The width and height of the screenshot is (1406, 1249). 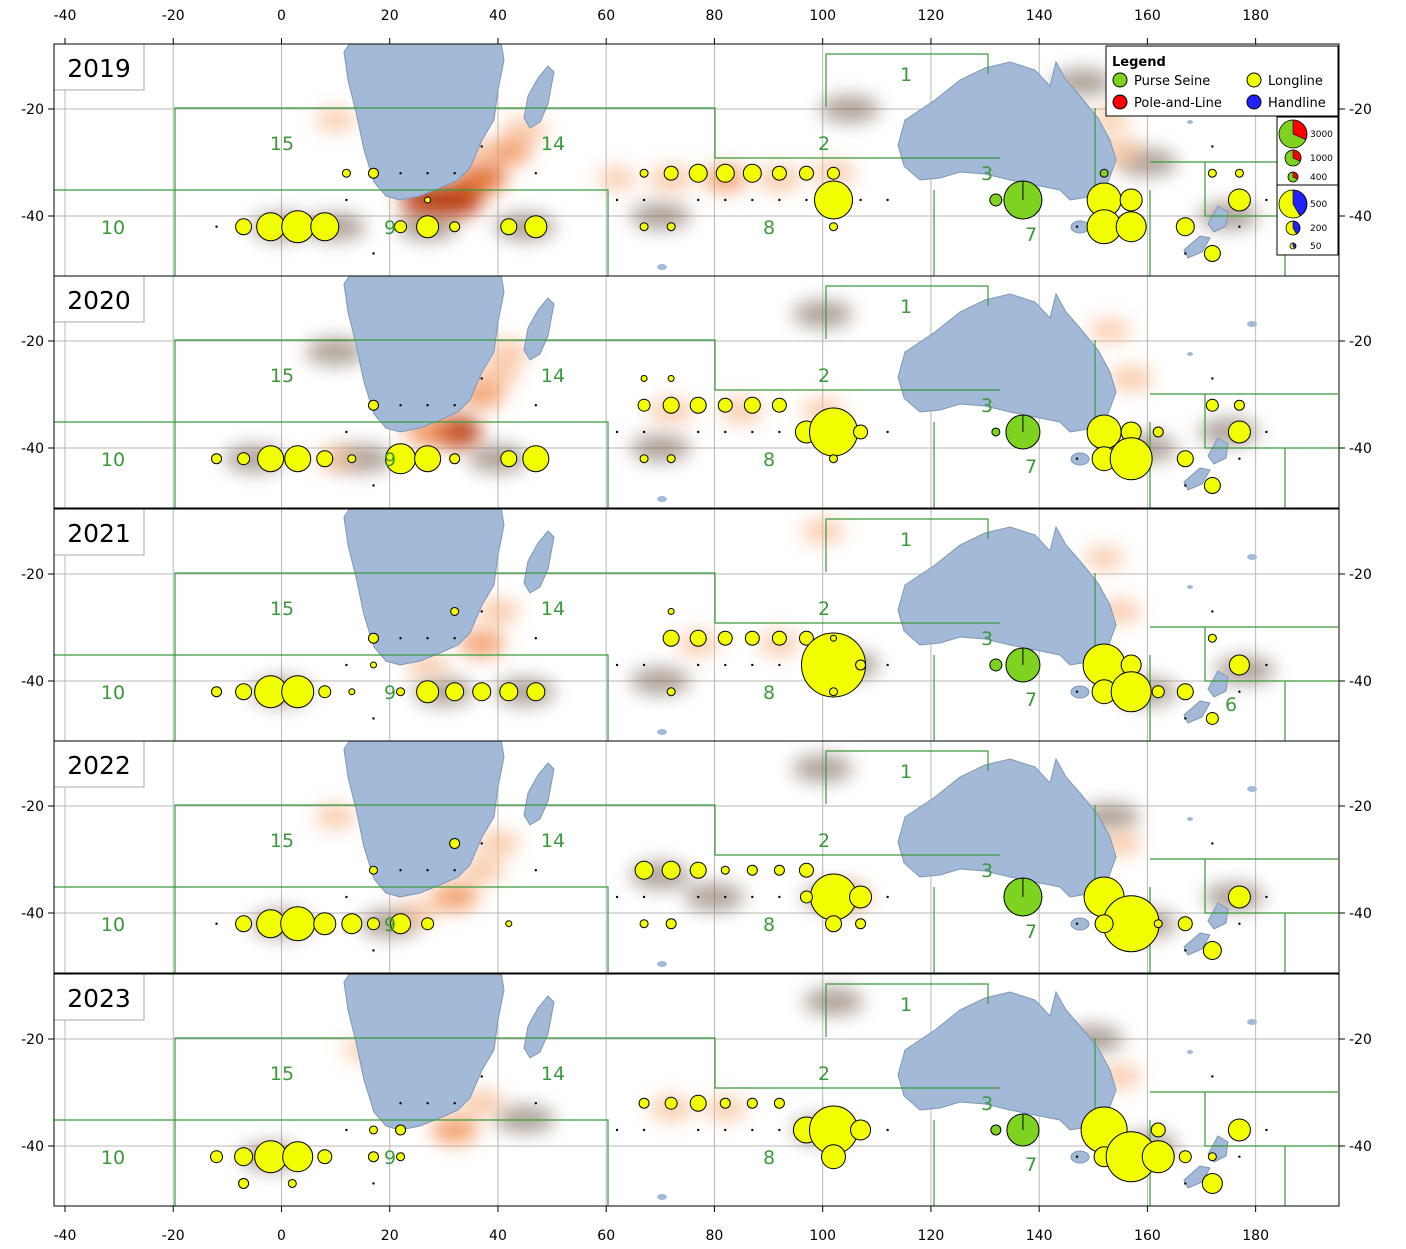 I want to click on x-tick-label: 80, so click(x=715, y=1236).